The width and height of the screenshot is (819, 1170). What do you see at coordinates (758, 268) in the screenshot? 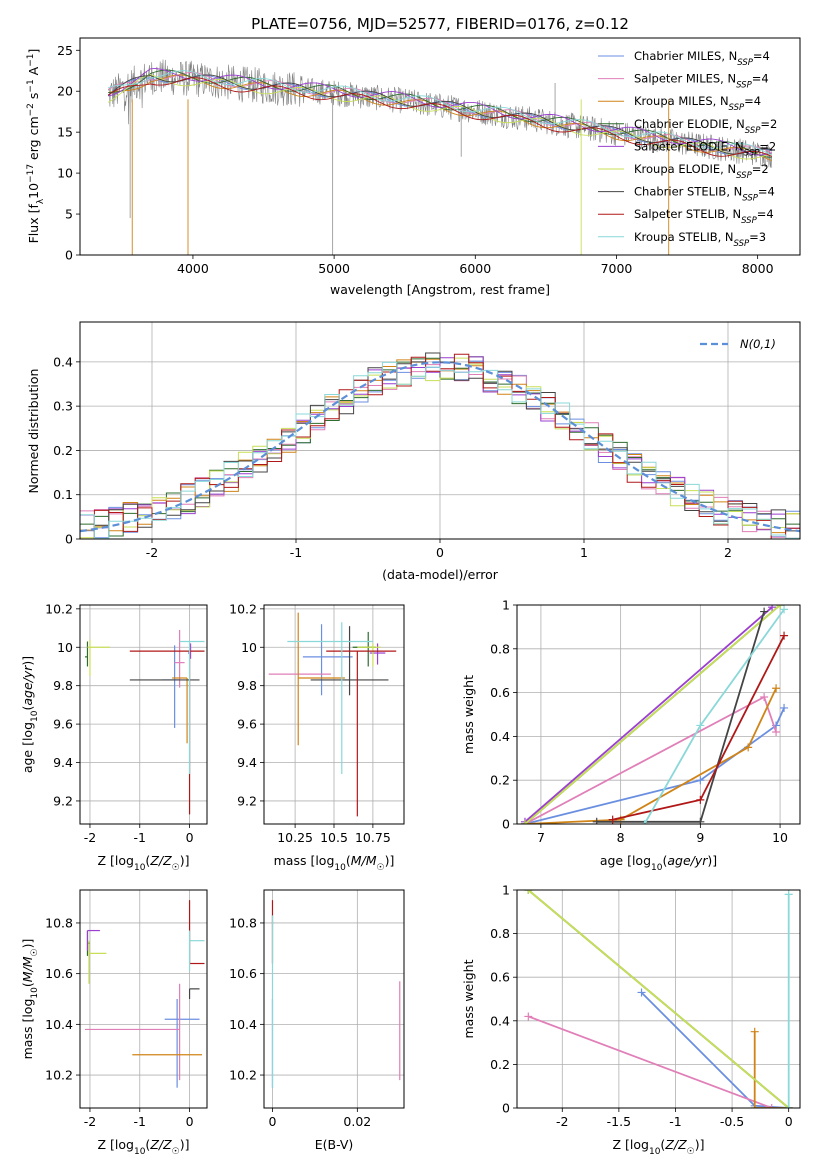
I see `x-tick-label: 8000` at bounding box center [758, 268].